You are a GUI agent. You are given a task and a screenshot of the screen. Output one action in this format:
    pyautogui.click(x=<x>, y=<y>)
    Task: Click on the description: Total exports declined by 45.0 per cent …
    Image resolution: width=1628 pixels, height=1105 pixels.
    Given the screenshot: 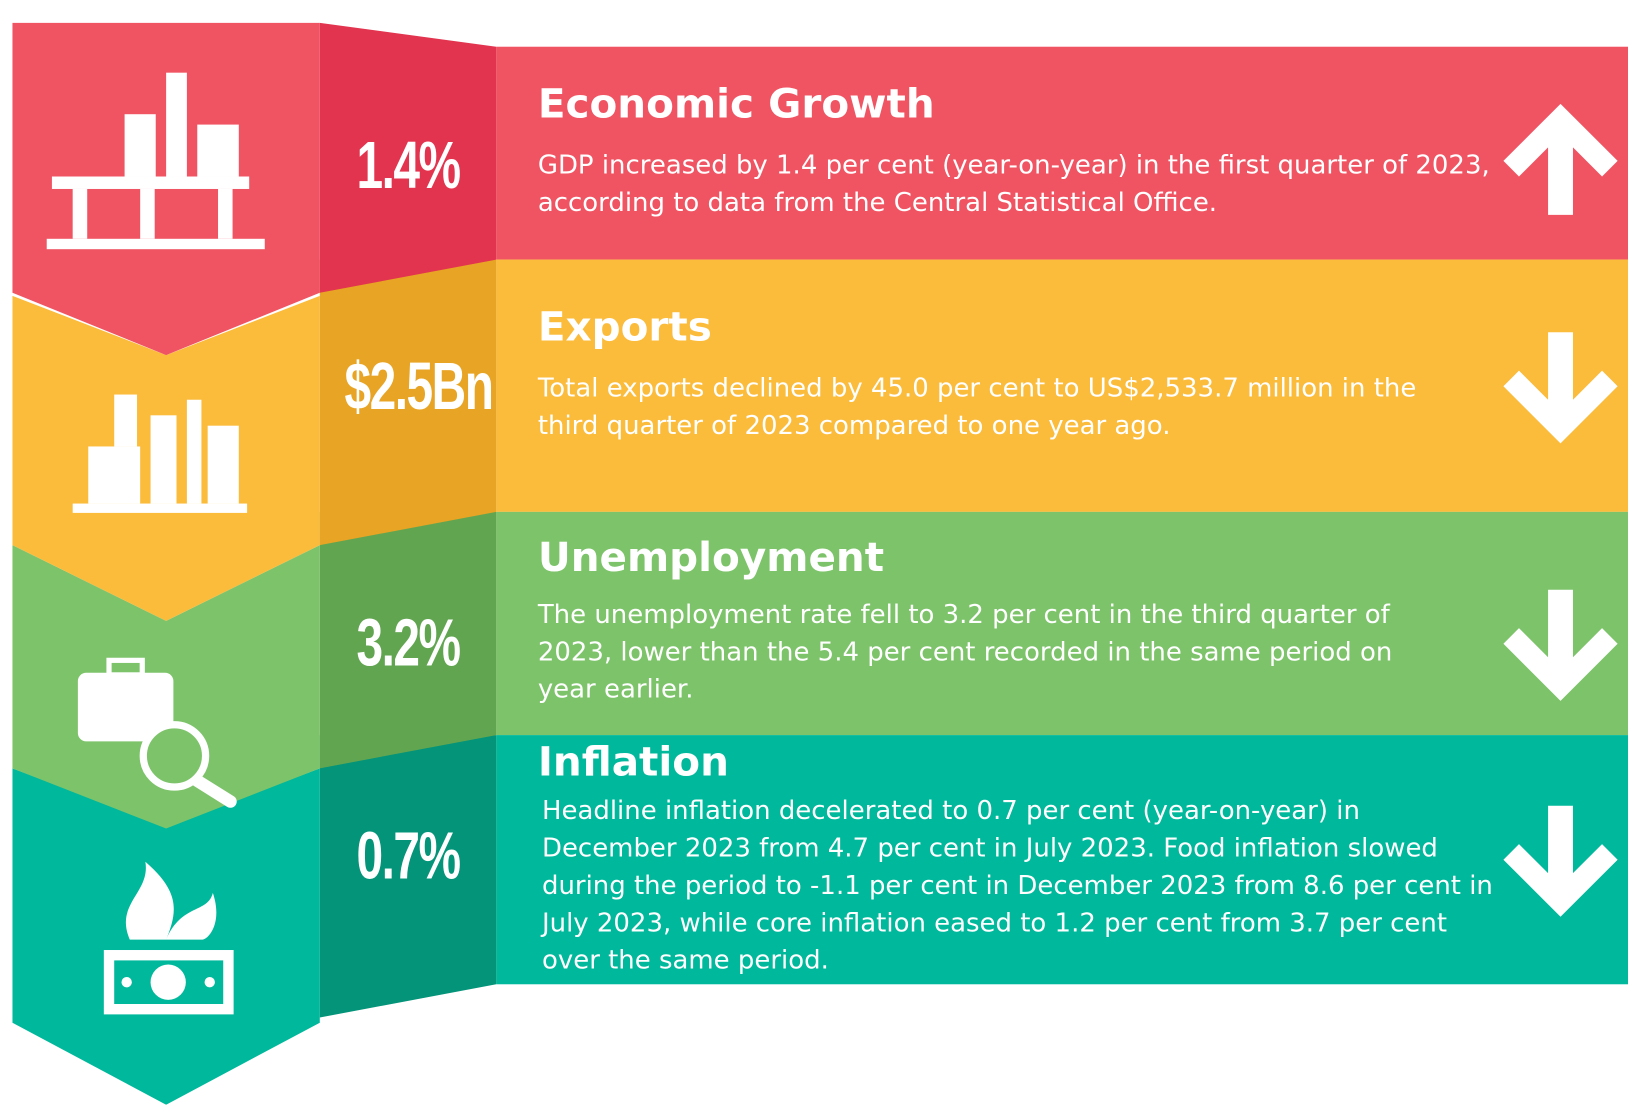 What is the action you would take?
    pyautogui.click(x=977, y=406)
    